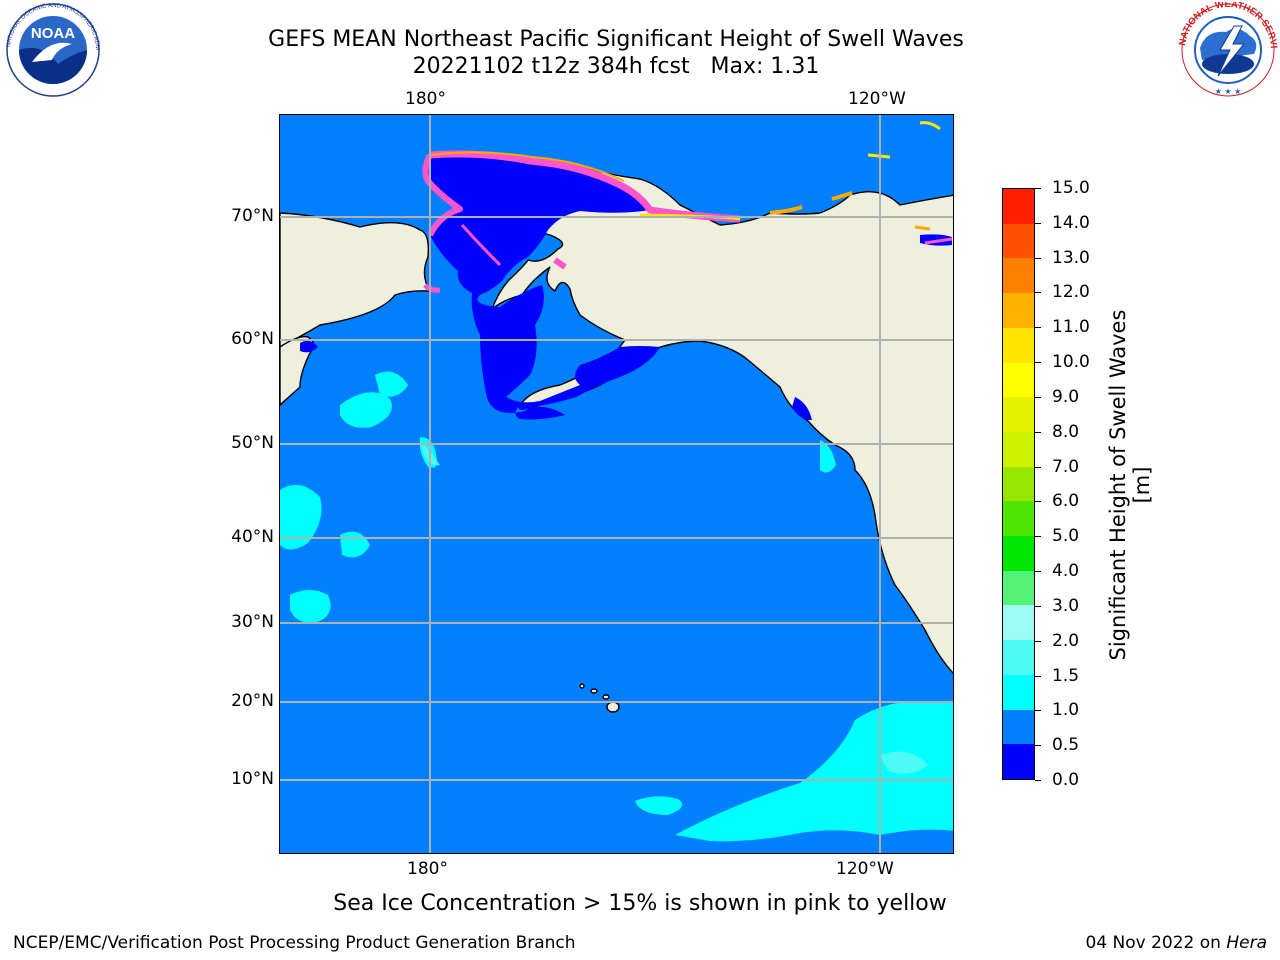 The height and width of the screenshot is (960, 1280). I want to click on footer-date: 04 Nov 2022 on Hera, so click(1176, 943).